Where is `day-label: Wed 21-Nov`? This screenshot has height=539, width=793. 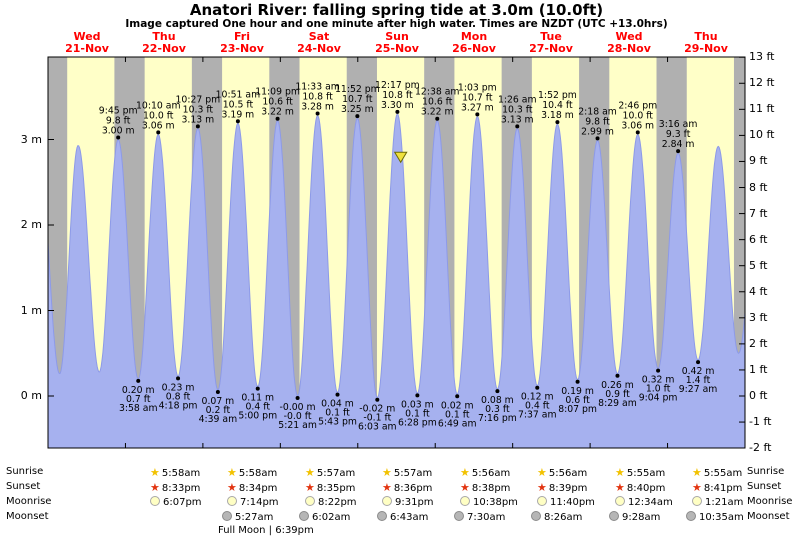 day-label: Wed 21-Nov is located at coordinates (87, 42).